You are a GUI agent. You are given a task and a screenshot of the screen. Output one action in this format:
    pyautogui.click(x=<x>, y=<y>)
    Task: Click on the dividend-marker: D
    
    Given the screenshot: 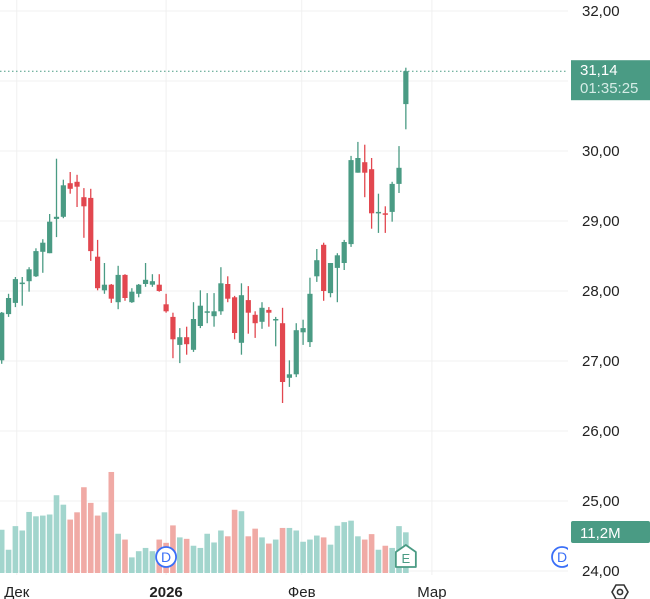 What is the action you would take?
    pyautogui.click(x=166, y=557)
    